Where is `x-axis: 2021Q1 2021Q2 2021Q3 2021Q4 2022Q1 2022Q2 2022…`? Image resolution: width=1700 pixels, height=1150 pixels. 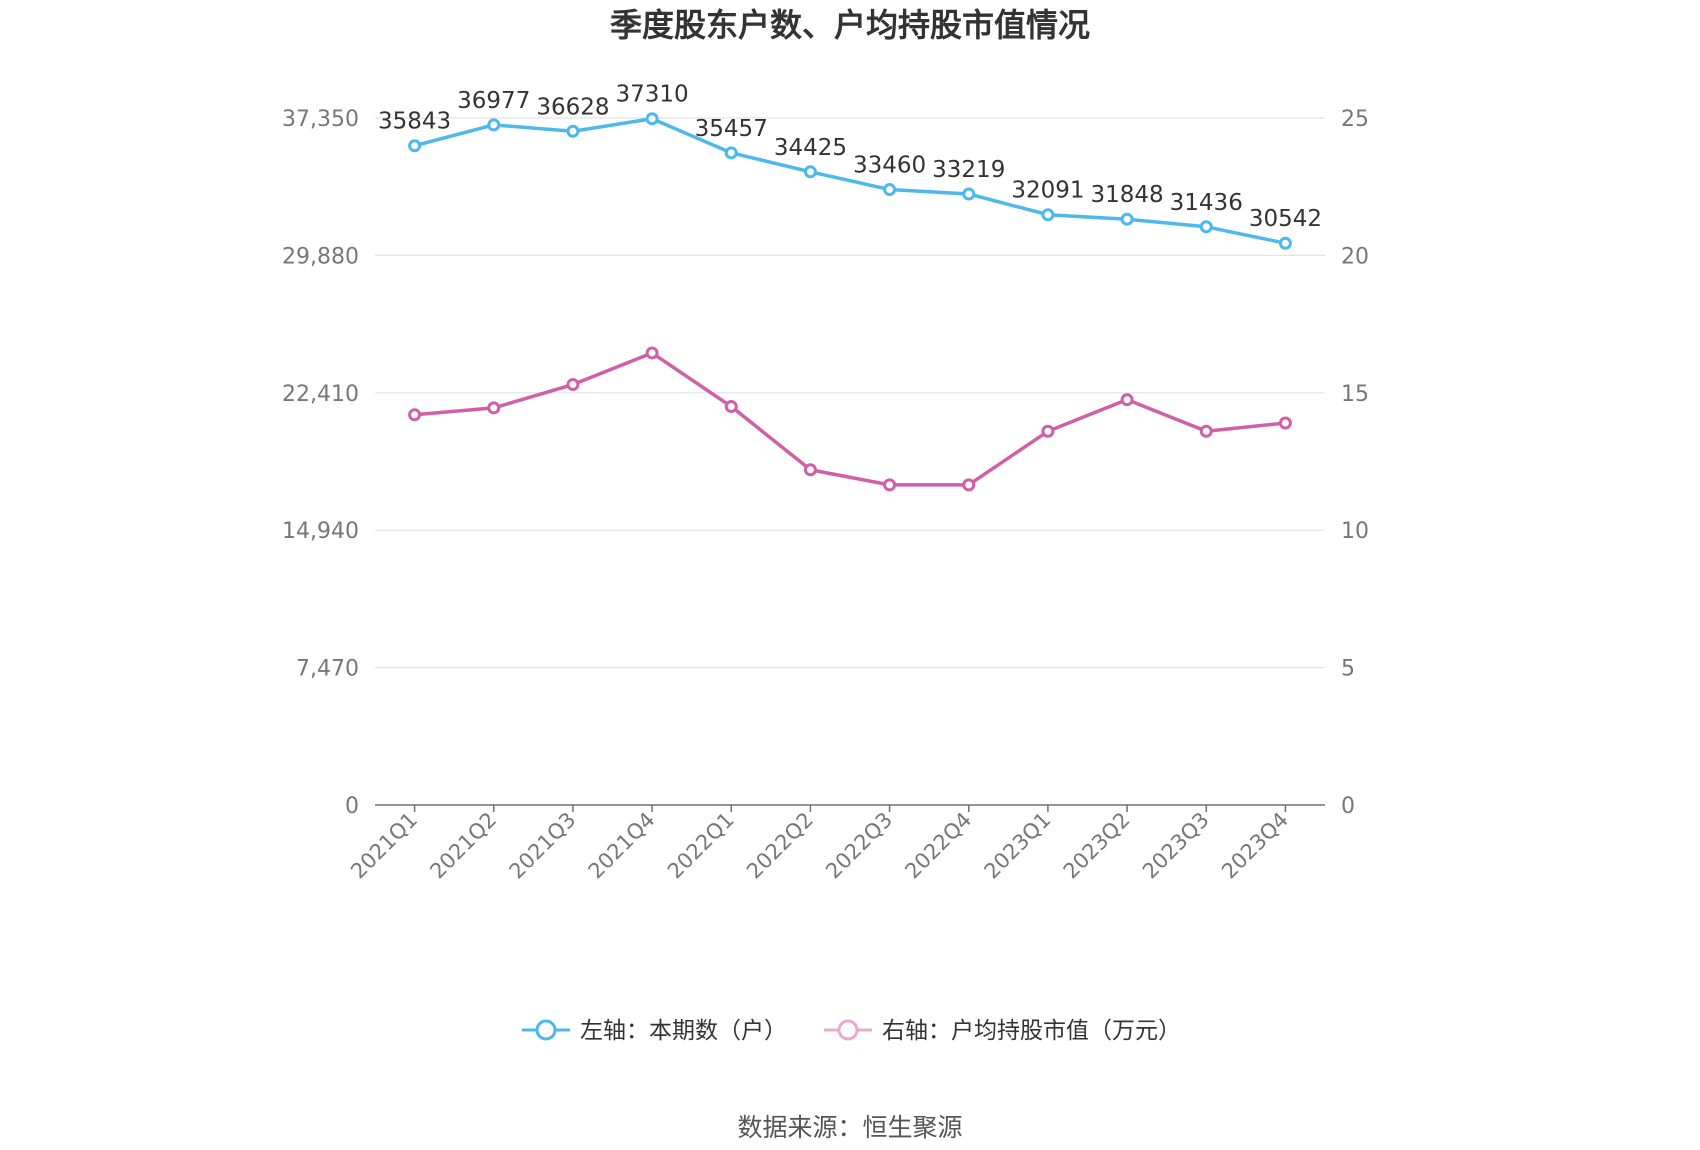
x-axis: 2021Q1 2021Q2 2021Q3 2021Q4 2022Q1 2022Q2 2022… is located at coordinates (835, 844).